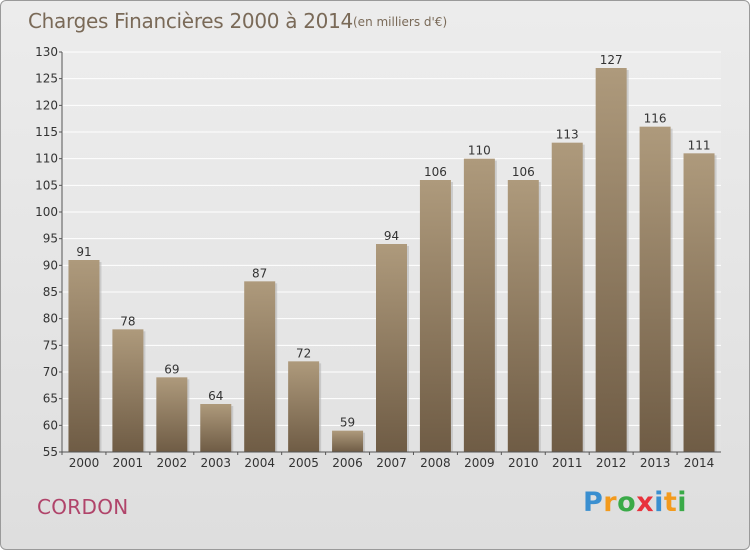 This screenshot has width=750, height=550. I want to click on data-label: 127, so click(611, 60).